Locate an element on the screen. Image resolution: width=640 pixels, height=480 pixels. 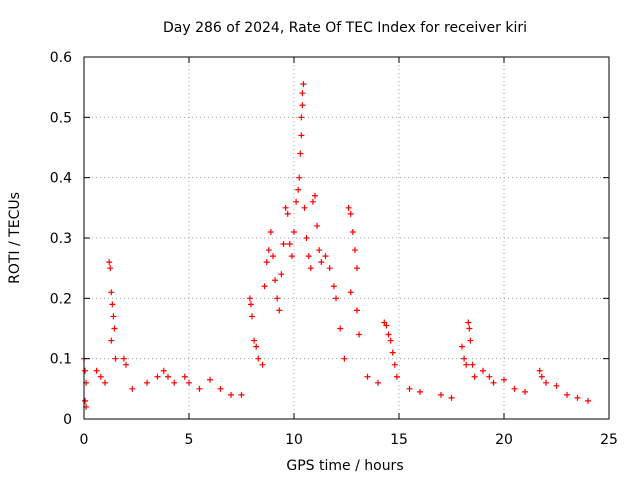
y-tick-label: 0.3 is located at coordinates (61, 239).